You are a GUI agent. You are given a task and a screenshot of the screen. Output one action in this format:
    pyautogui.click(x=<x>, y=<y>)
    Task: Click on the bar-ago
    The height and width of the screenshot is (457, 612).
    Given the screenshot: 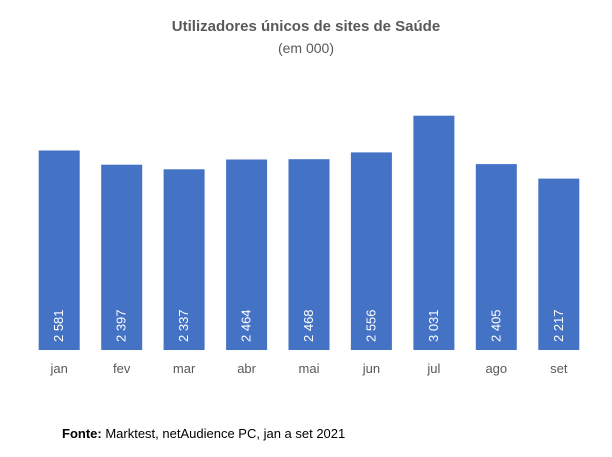 What is the action you would take?
    pyautogui.click(x=496, y=257)
    